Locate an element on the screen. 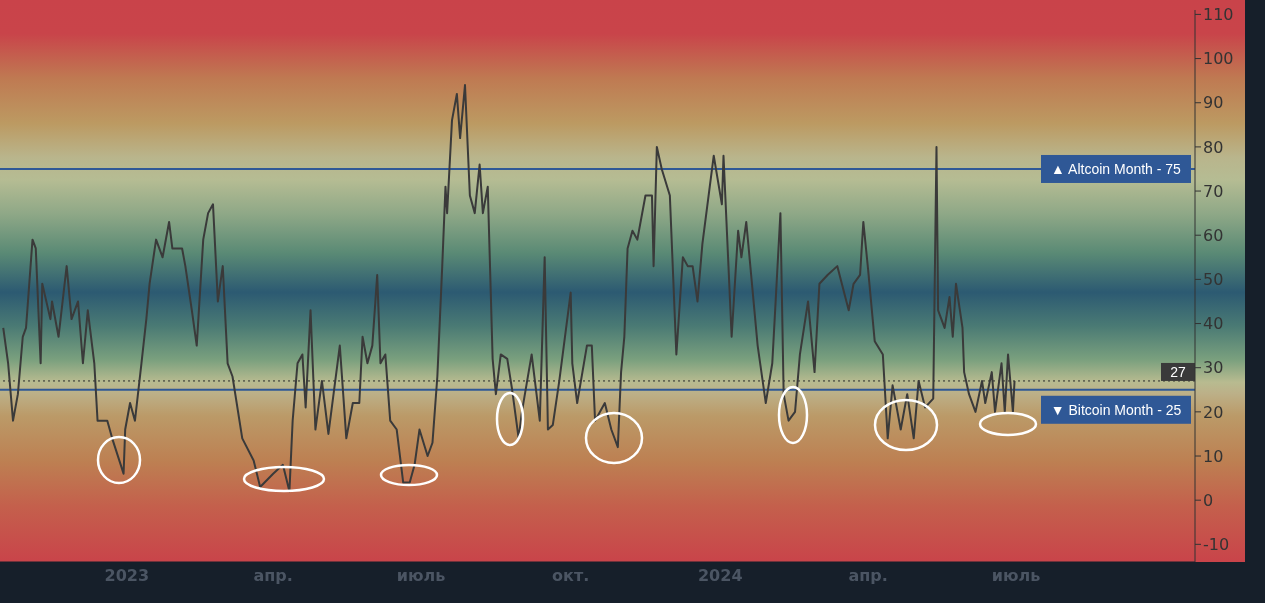 Image resolution: width=1265 pixels, height=603 pixels. y-tick-label: 90 is located at coordinates (1213, 103).